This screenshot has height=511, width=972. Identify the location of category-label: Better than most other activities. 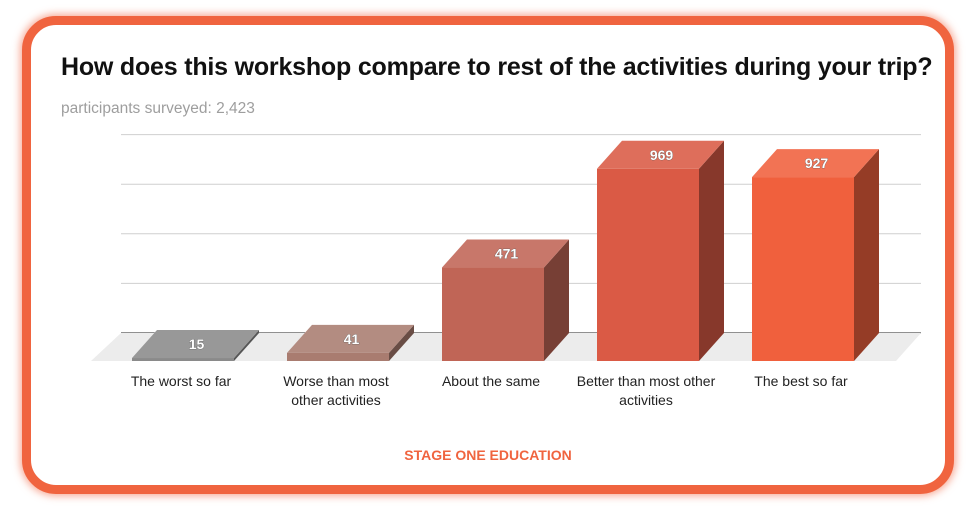
(646, 390).